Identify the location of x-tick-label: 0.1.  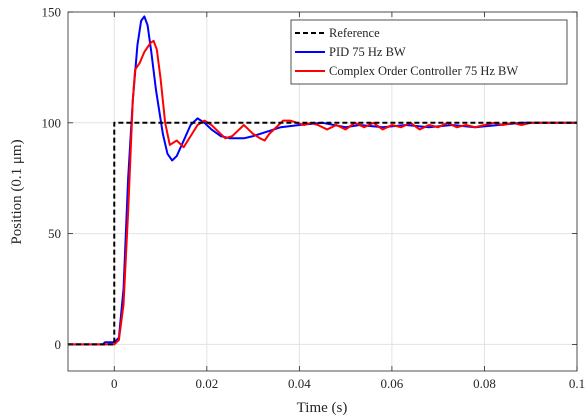
(577, 383).